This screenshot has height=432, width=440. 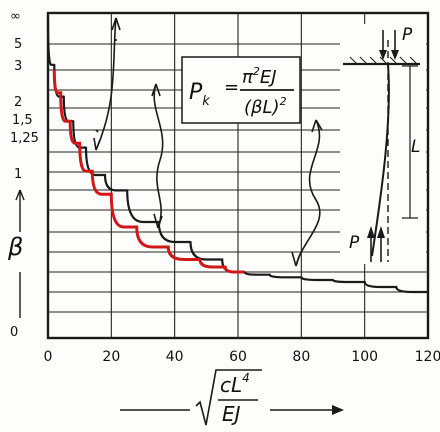 I want to click on y-tick-label: 1,25, so click(x=24, y=138).